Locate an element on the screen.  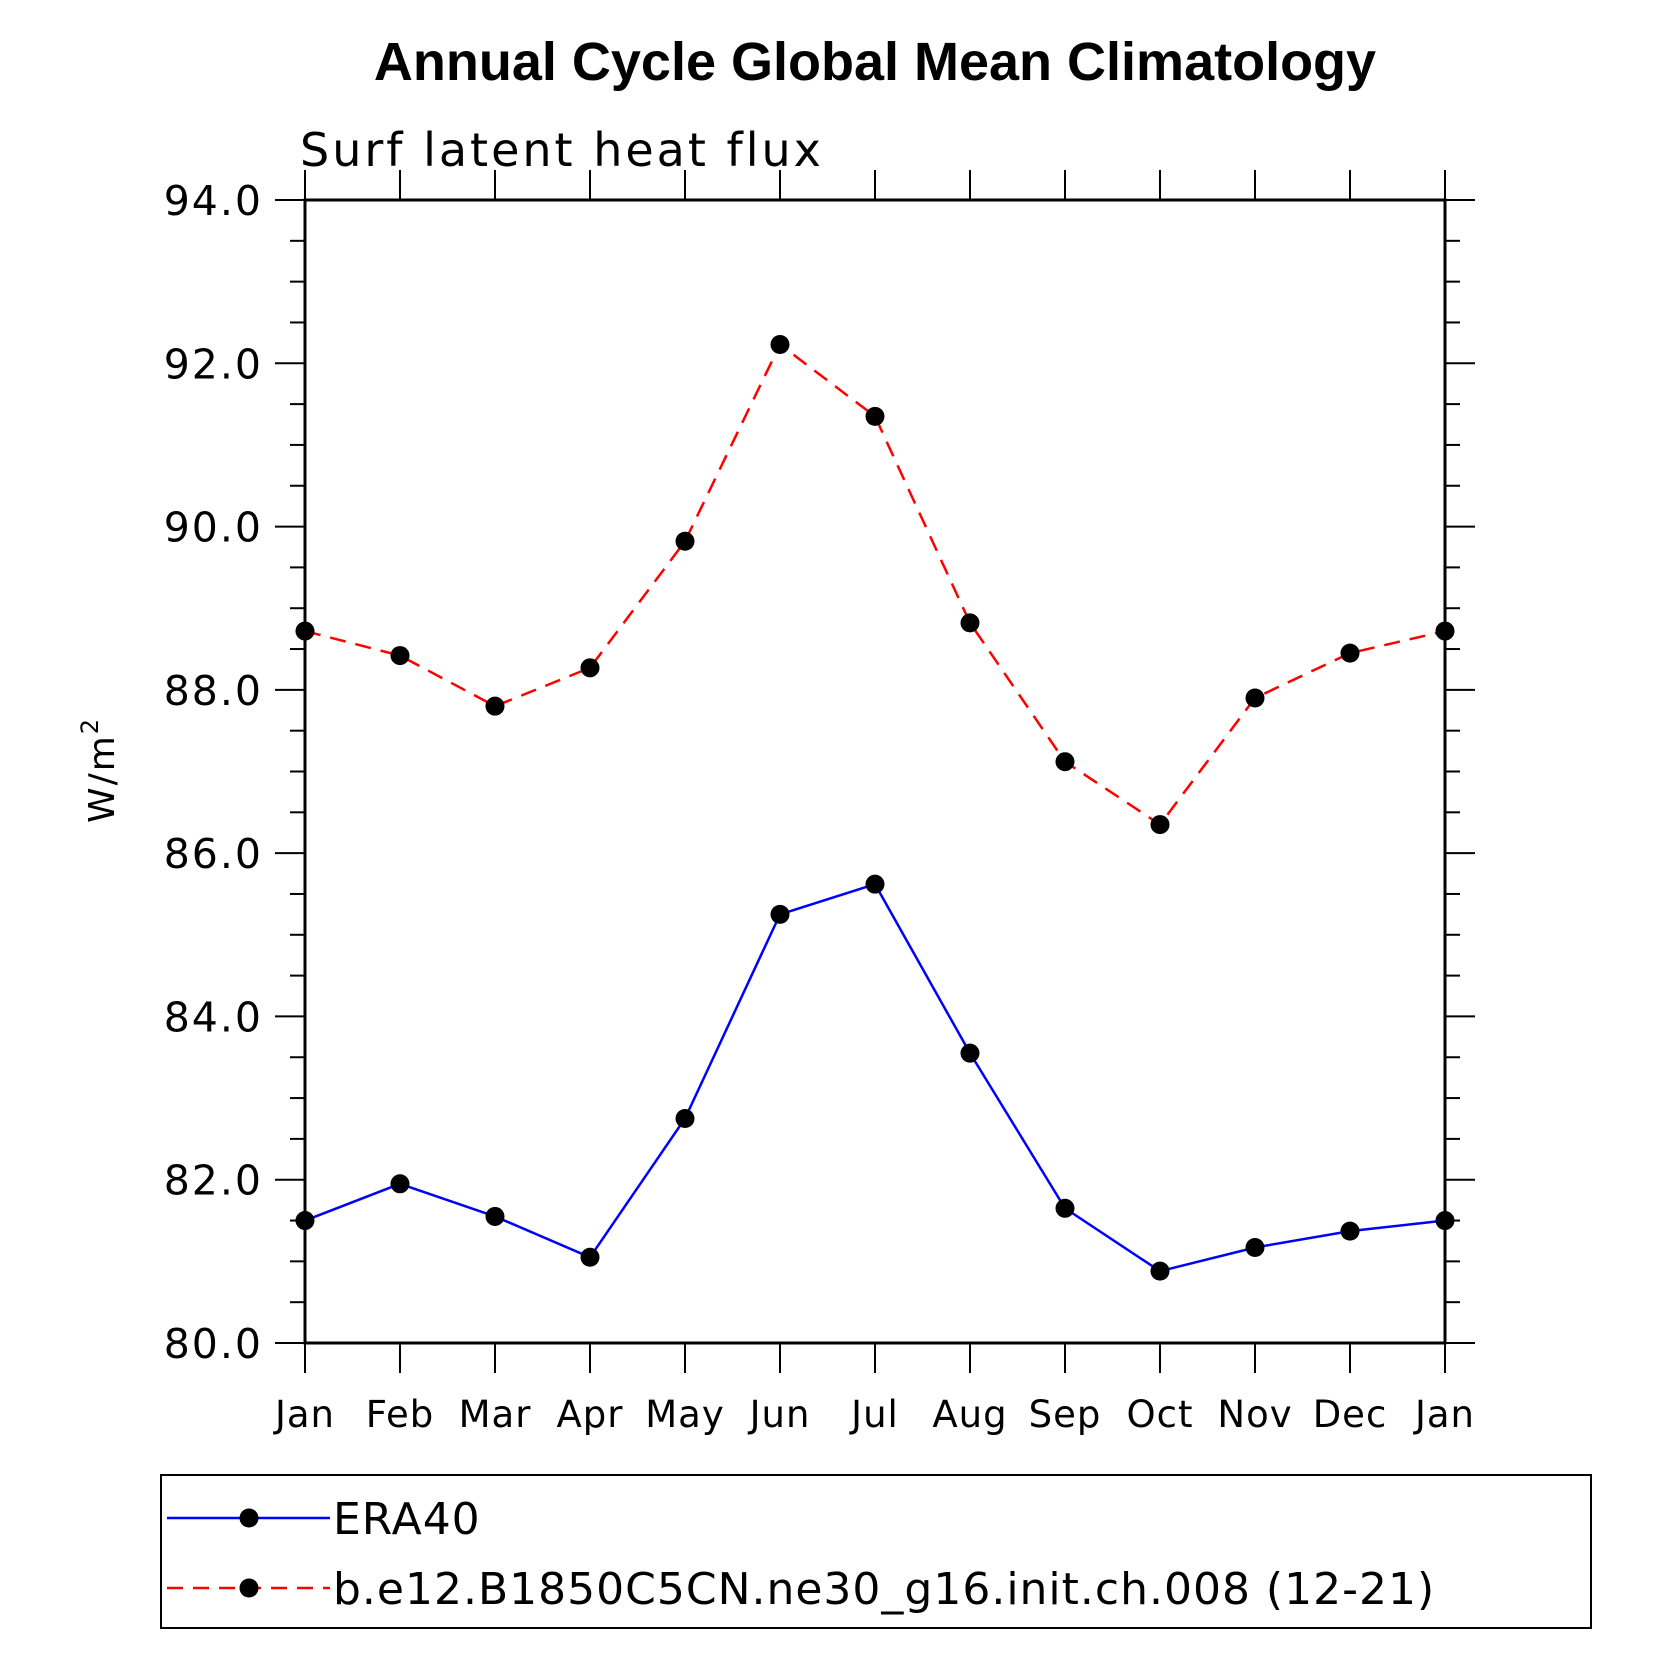
y-axis-label-base: W/m is located at coordinates (102, 778).